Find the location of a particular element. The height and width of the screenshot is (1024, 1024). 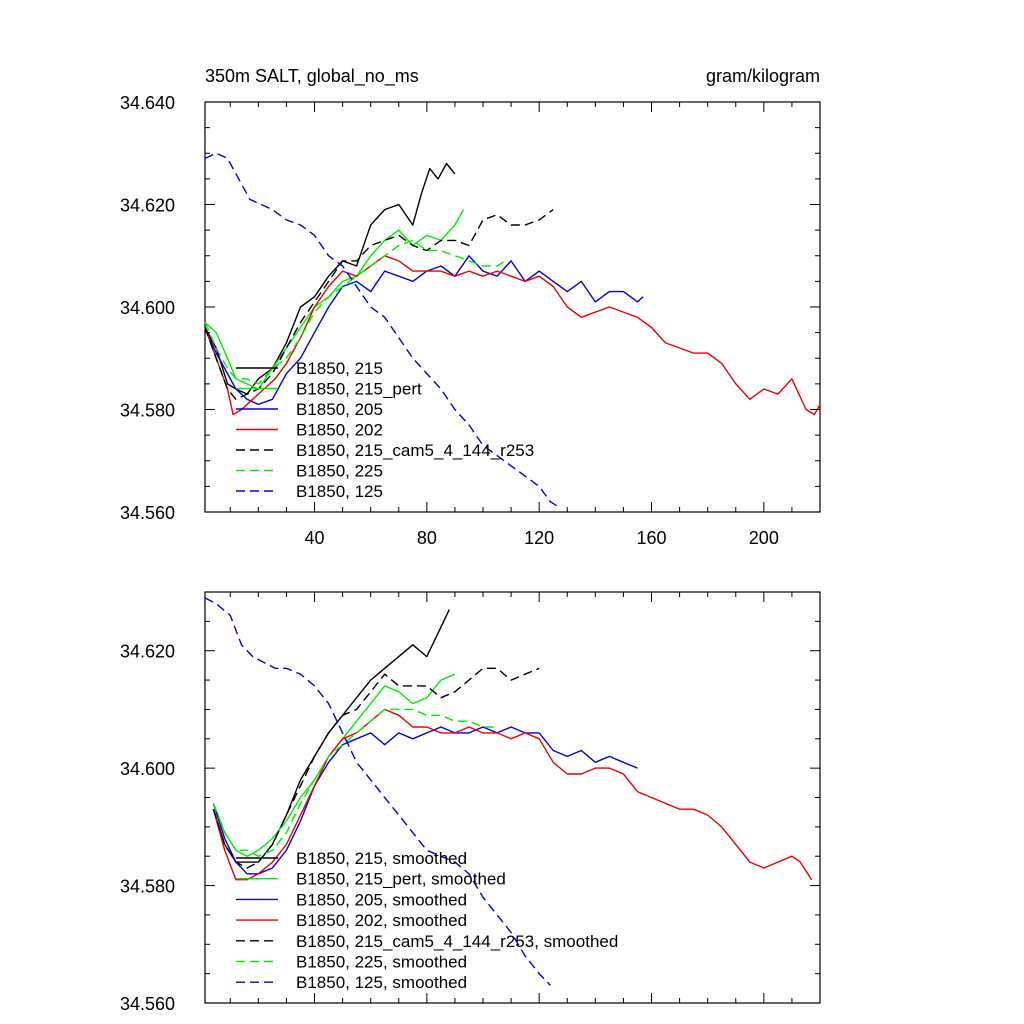

legend-label: B1850, 202, smoothed is located at coordinates (381, 920).